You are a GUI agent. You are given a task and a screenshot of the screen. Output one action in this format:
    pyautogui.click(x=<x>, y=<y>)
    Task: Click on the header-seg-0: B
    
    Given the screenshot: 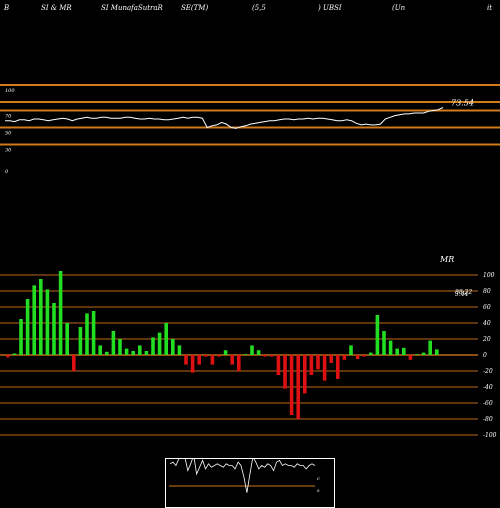 What is the action you would take?
    pyautogui.click(x=7, y=8)
    